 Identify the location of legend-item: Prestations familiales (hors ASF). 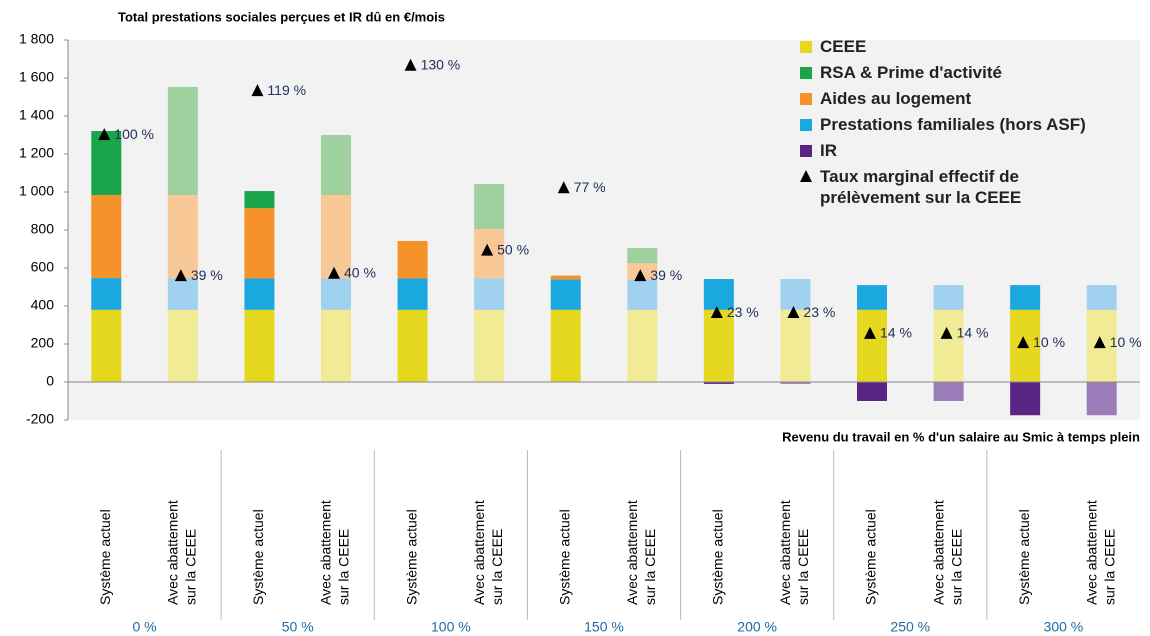
(972, 124).